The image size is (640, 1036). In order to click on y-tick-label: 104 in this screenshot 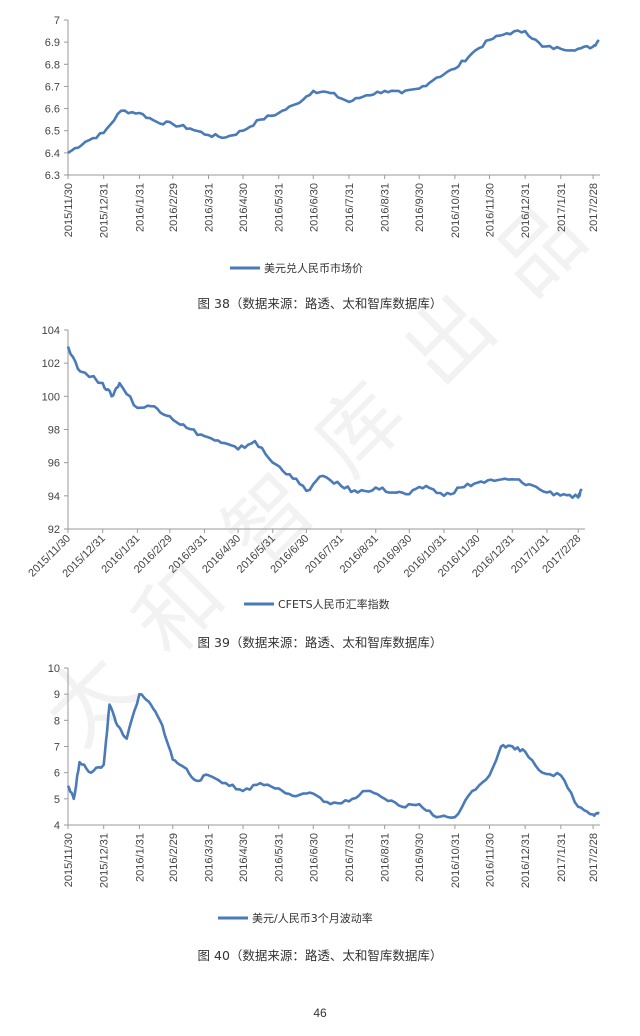, I will do `click(51, 331)`.